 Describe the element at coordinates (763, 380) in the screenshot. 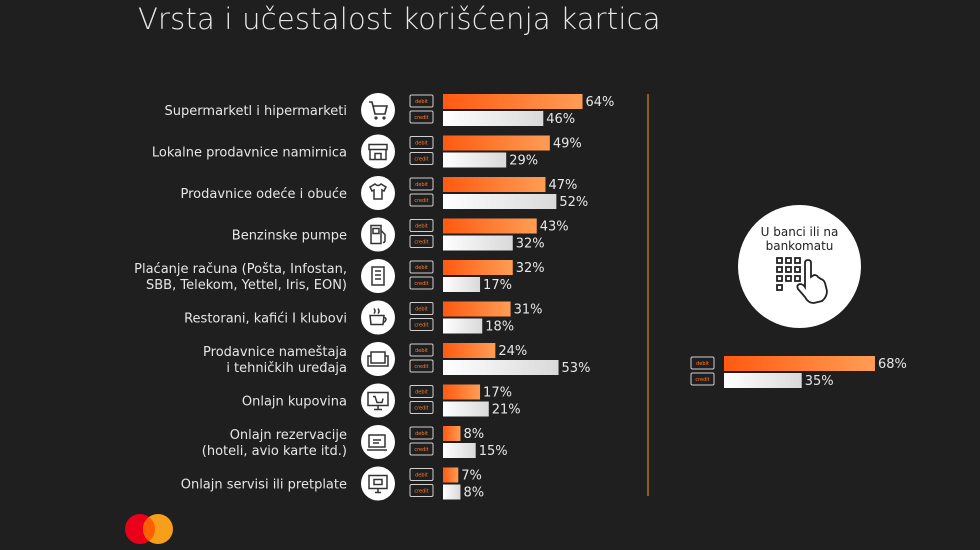

I see `bank-credit-bar` at that location.